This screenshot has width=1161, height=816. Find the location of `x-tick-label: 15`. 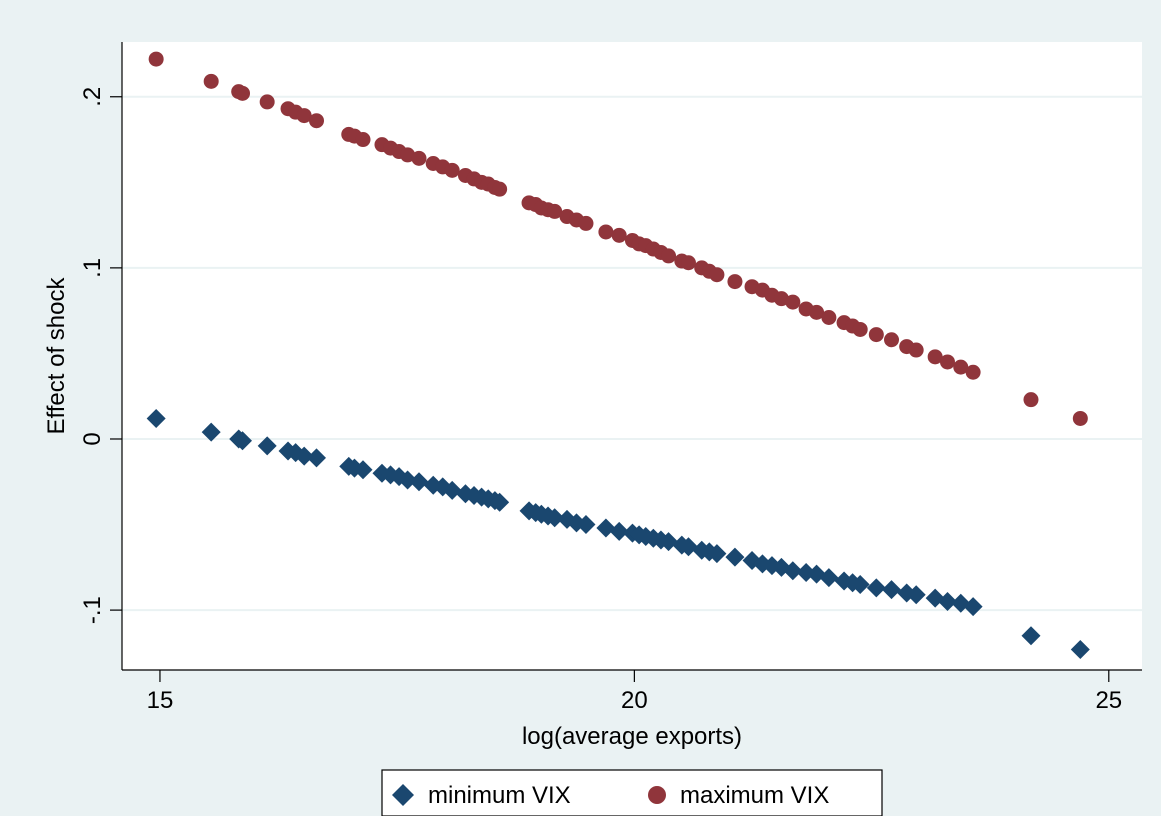

x-tick-label: 15 is located at coordinates (160, 700).